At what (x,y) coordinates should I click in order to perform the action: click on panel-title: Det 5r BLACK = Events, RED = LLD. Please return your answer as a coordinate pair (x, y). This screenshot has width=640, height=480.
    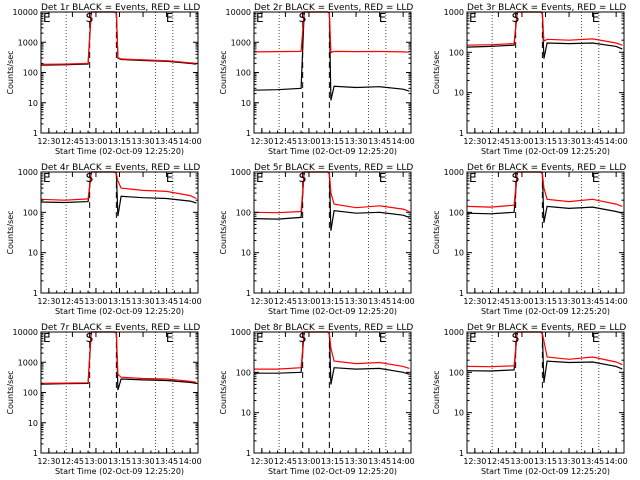
    Looking at the image, I should click on (333, 168).